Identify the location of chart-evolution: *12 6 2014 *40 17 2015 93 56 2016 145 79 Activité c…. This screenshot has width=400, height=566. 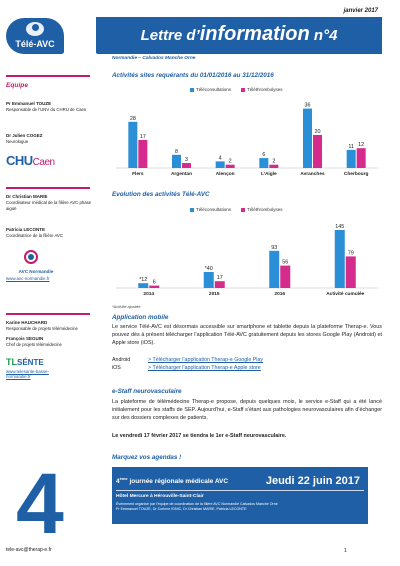
(247, 260).